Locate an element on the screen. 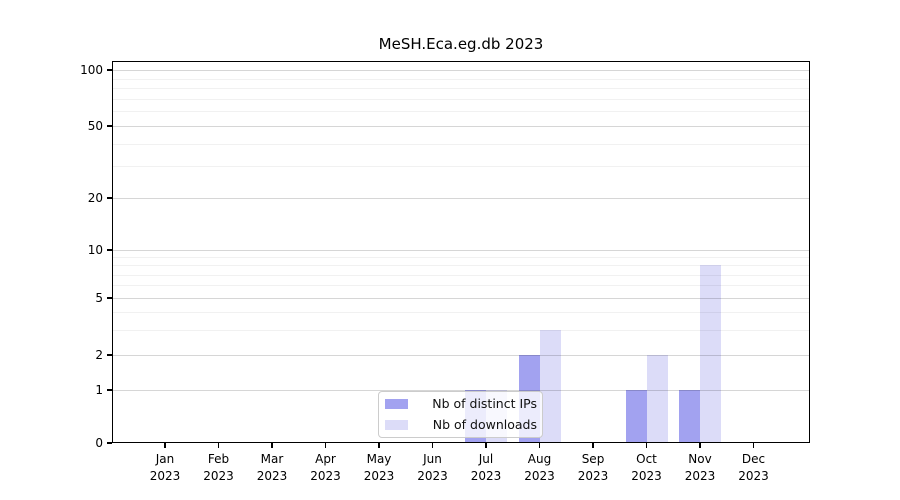 This screenshot has height=500, width=900. legend-swatch-distinct-ips is located at coordinates (396, 404).